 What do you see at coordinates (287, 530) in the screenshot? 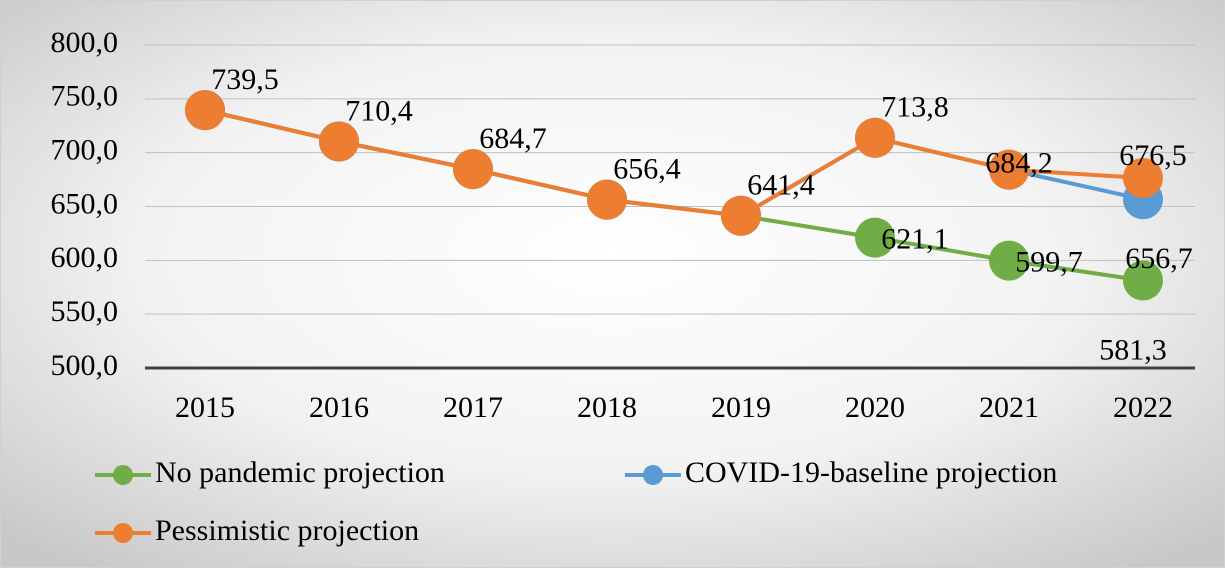
I see `legend-label: Pessimistic projection` at bounding box center [287, 530].